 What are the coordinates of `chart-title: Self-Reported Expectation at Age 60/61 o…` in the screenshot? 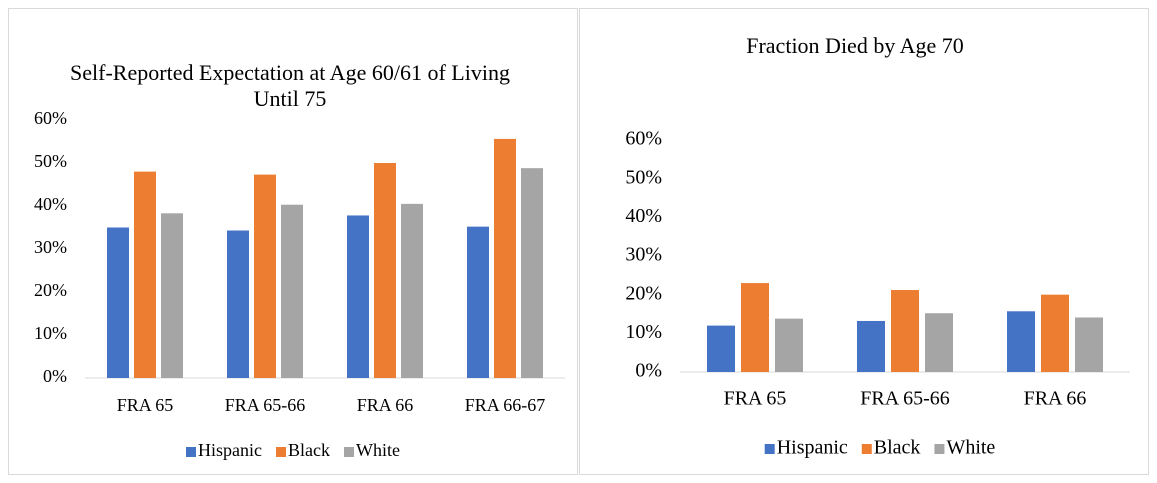 It's located at (290, 85).